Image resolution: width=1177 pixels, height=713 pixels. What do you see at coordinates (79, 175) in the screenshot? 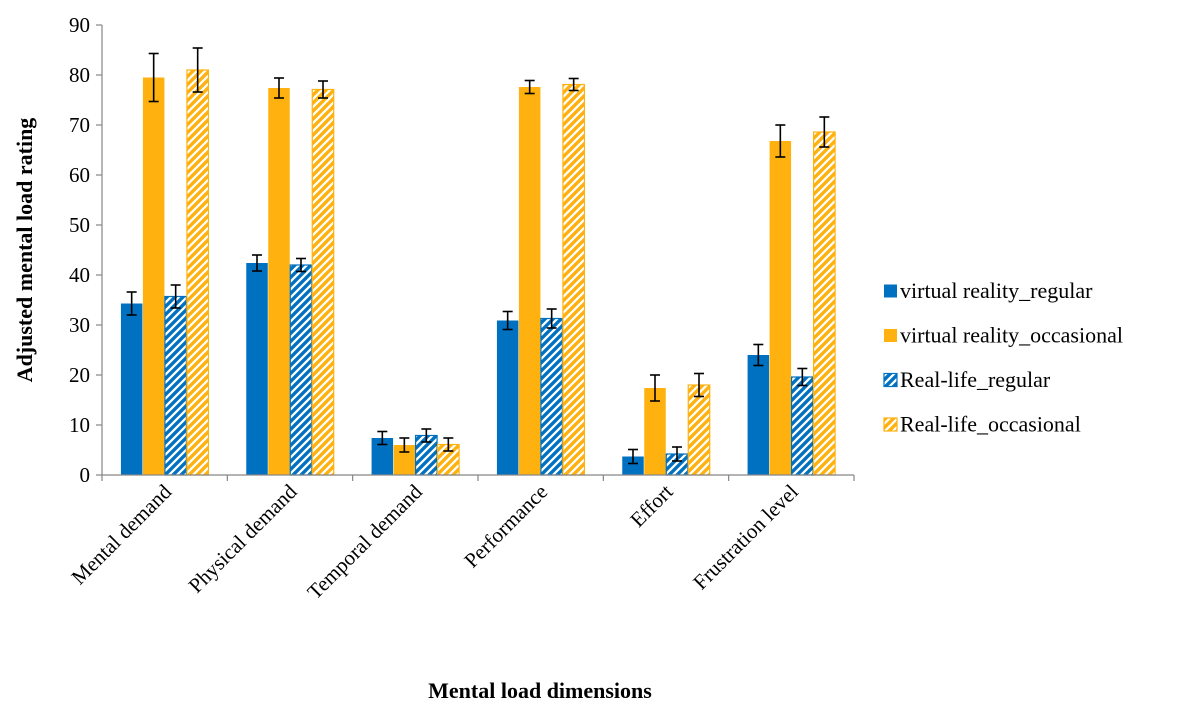
I see `y-tick-label: 60` at bounding box center [79, 175].